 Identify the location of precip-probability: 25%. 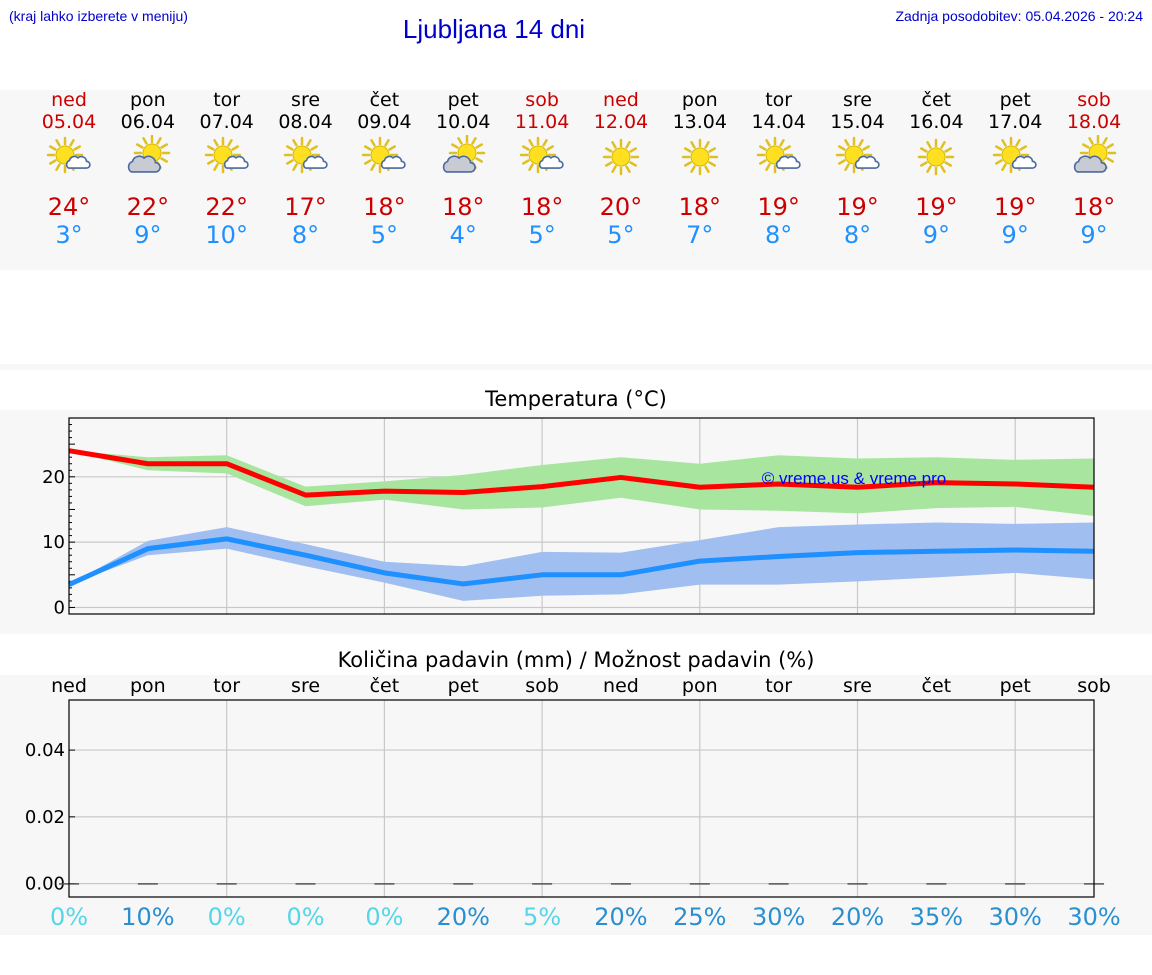
(700, 917).